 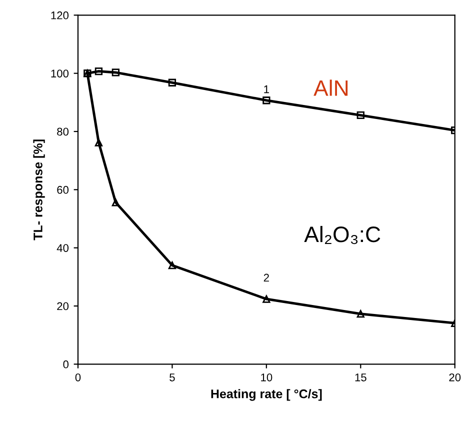 What do you see at coordinates (60, 74) in the screenshot?
I see `y-tick-label: 100` at bounding box center [60, 74].